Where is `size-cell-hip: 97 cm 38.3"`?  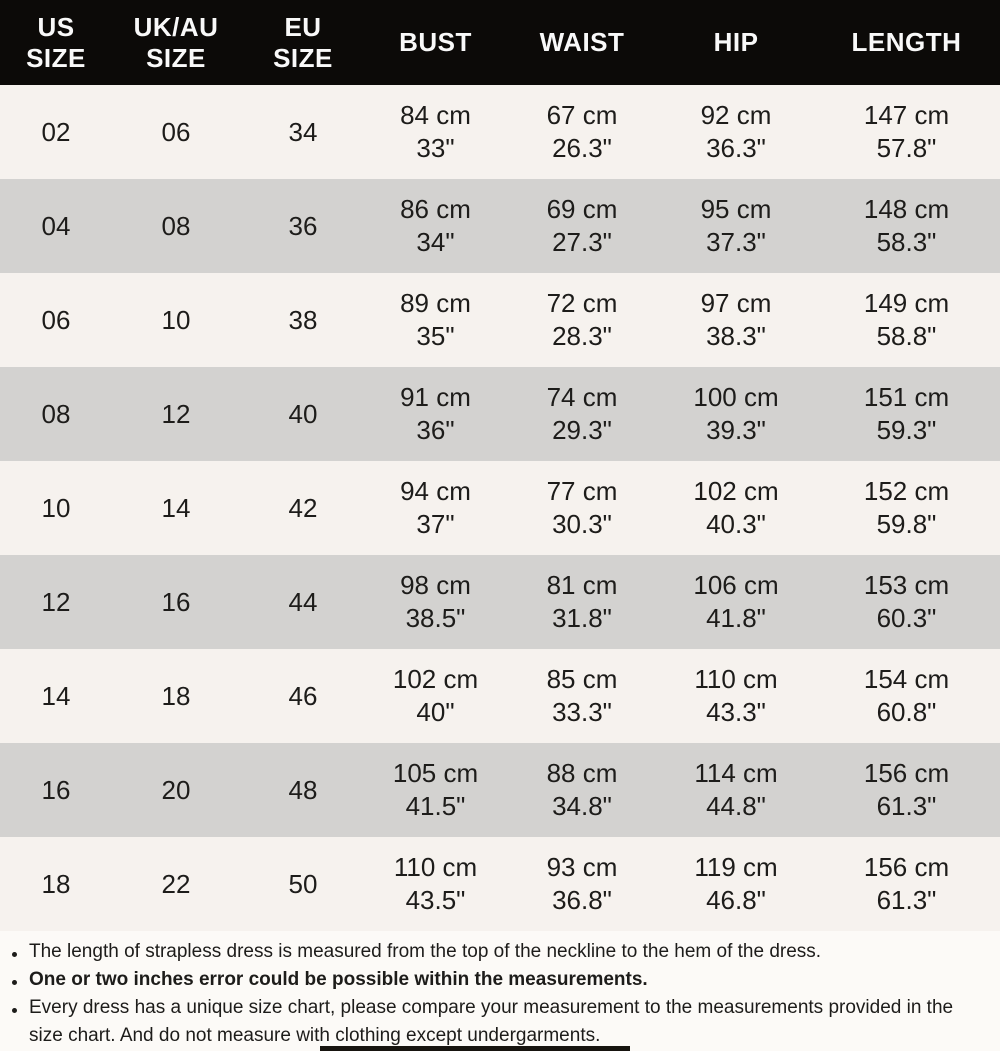
size-cell-hip: 97 cm 38.3" is located at coordinates (736, 320).